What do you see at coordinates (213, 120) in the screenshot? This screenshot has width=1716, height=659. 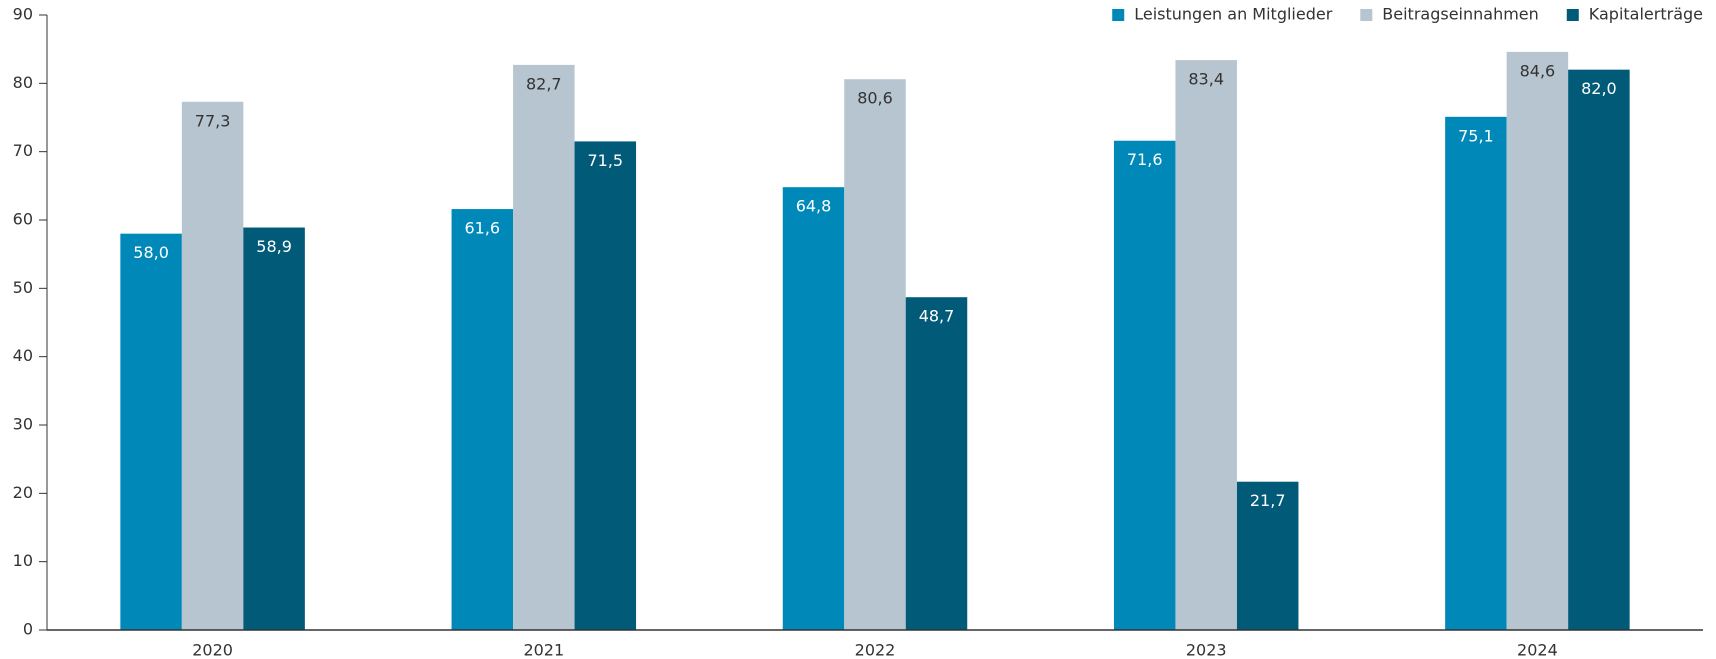 I see `data-label: 77,3` at bounding box center [213, 120].